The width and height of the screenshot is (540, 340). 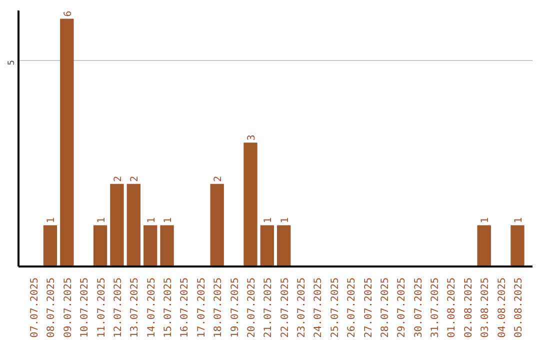 What do you see at coordinates (85, 307) in the screenshot?
I see `x-tick-label: 10.07.2025` at bounding box center [85, 307].